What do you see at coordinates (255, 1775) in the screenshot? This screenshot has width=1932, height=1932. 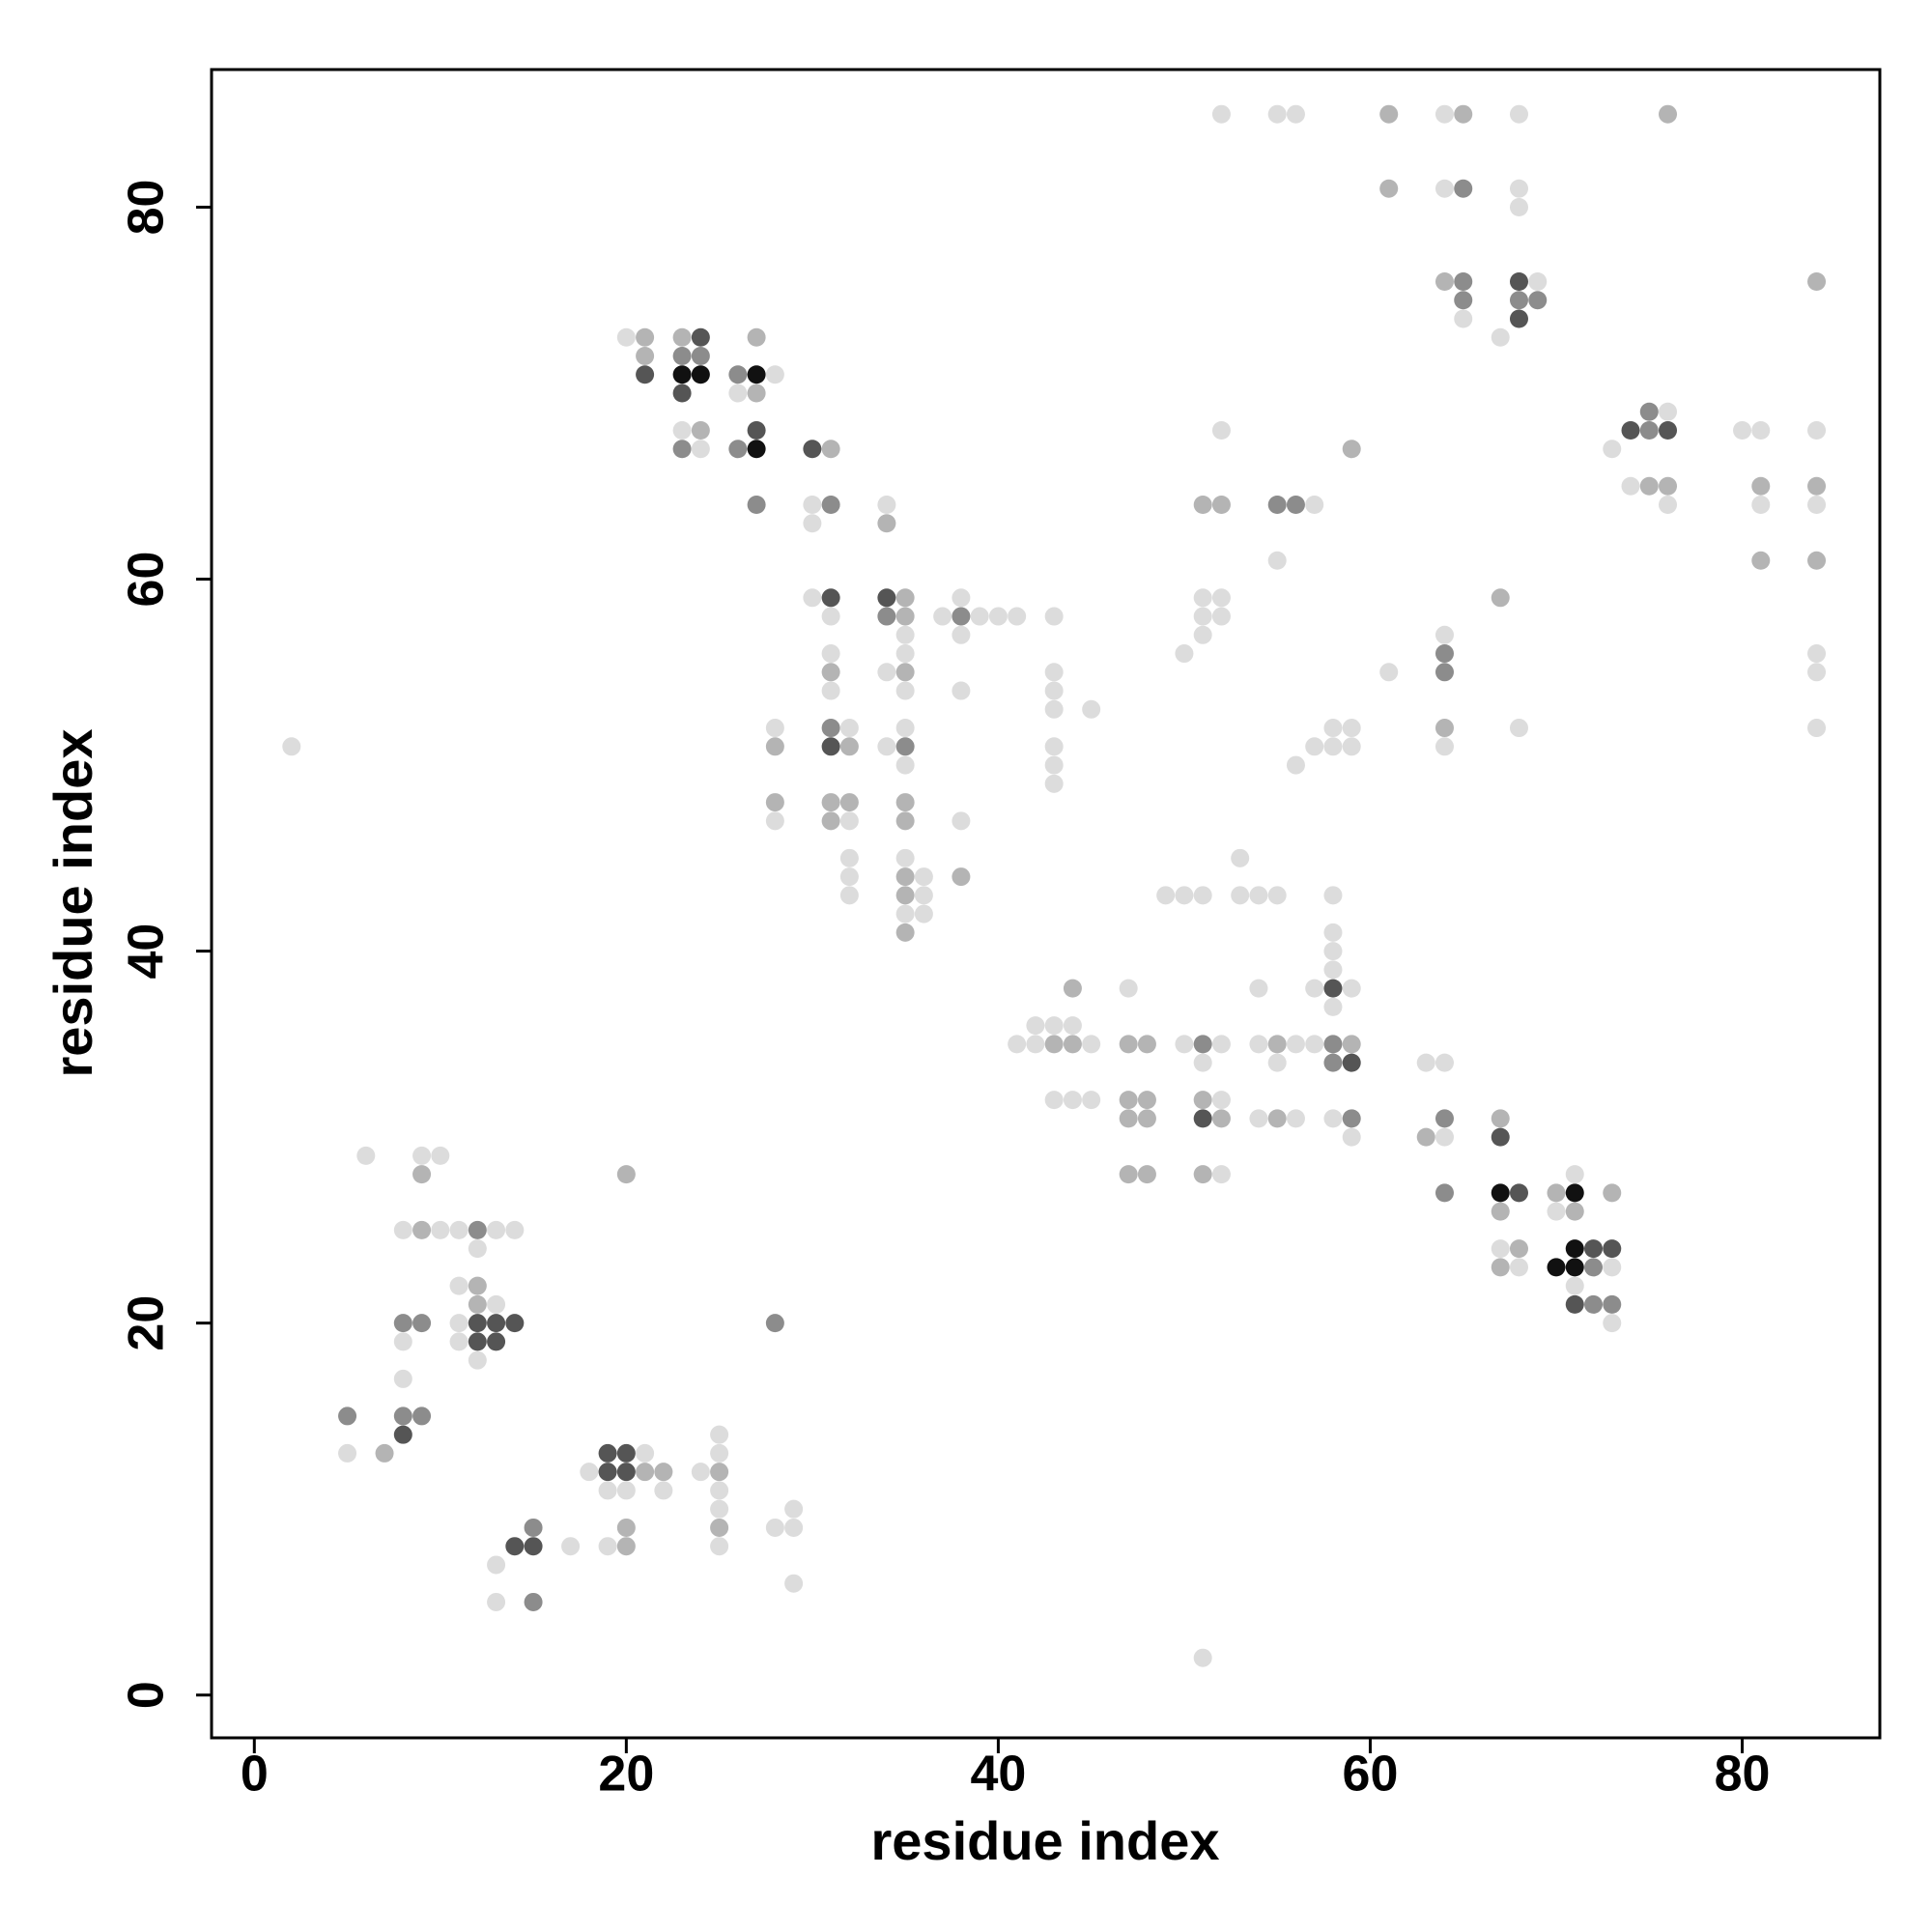 I see `x-tick-label: 0` at bounding box center [255, 1775].